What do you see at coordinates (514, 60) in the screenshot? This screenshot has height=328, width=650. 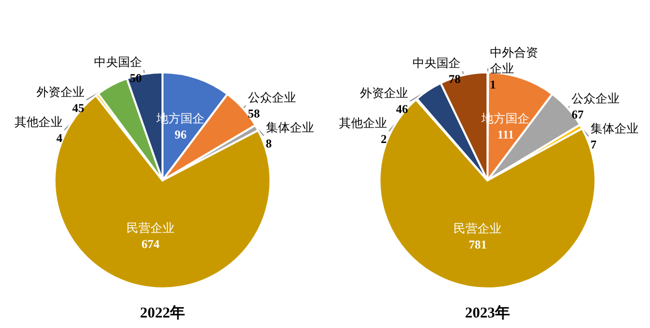 I see `slice-label: 中外合资企业` at bounding box center [514, 60].